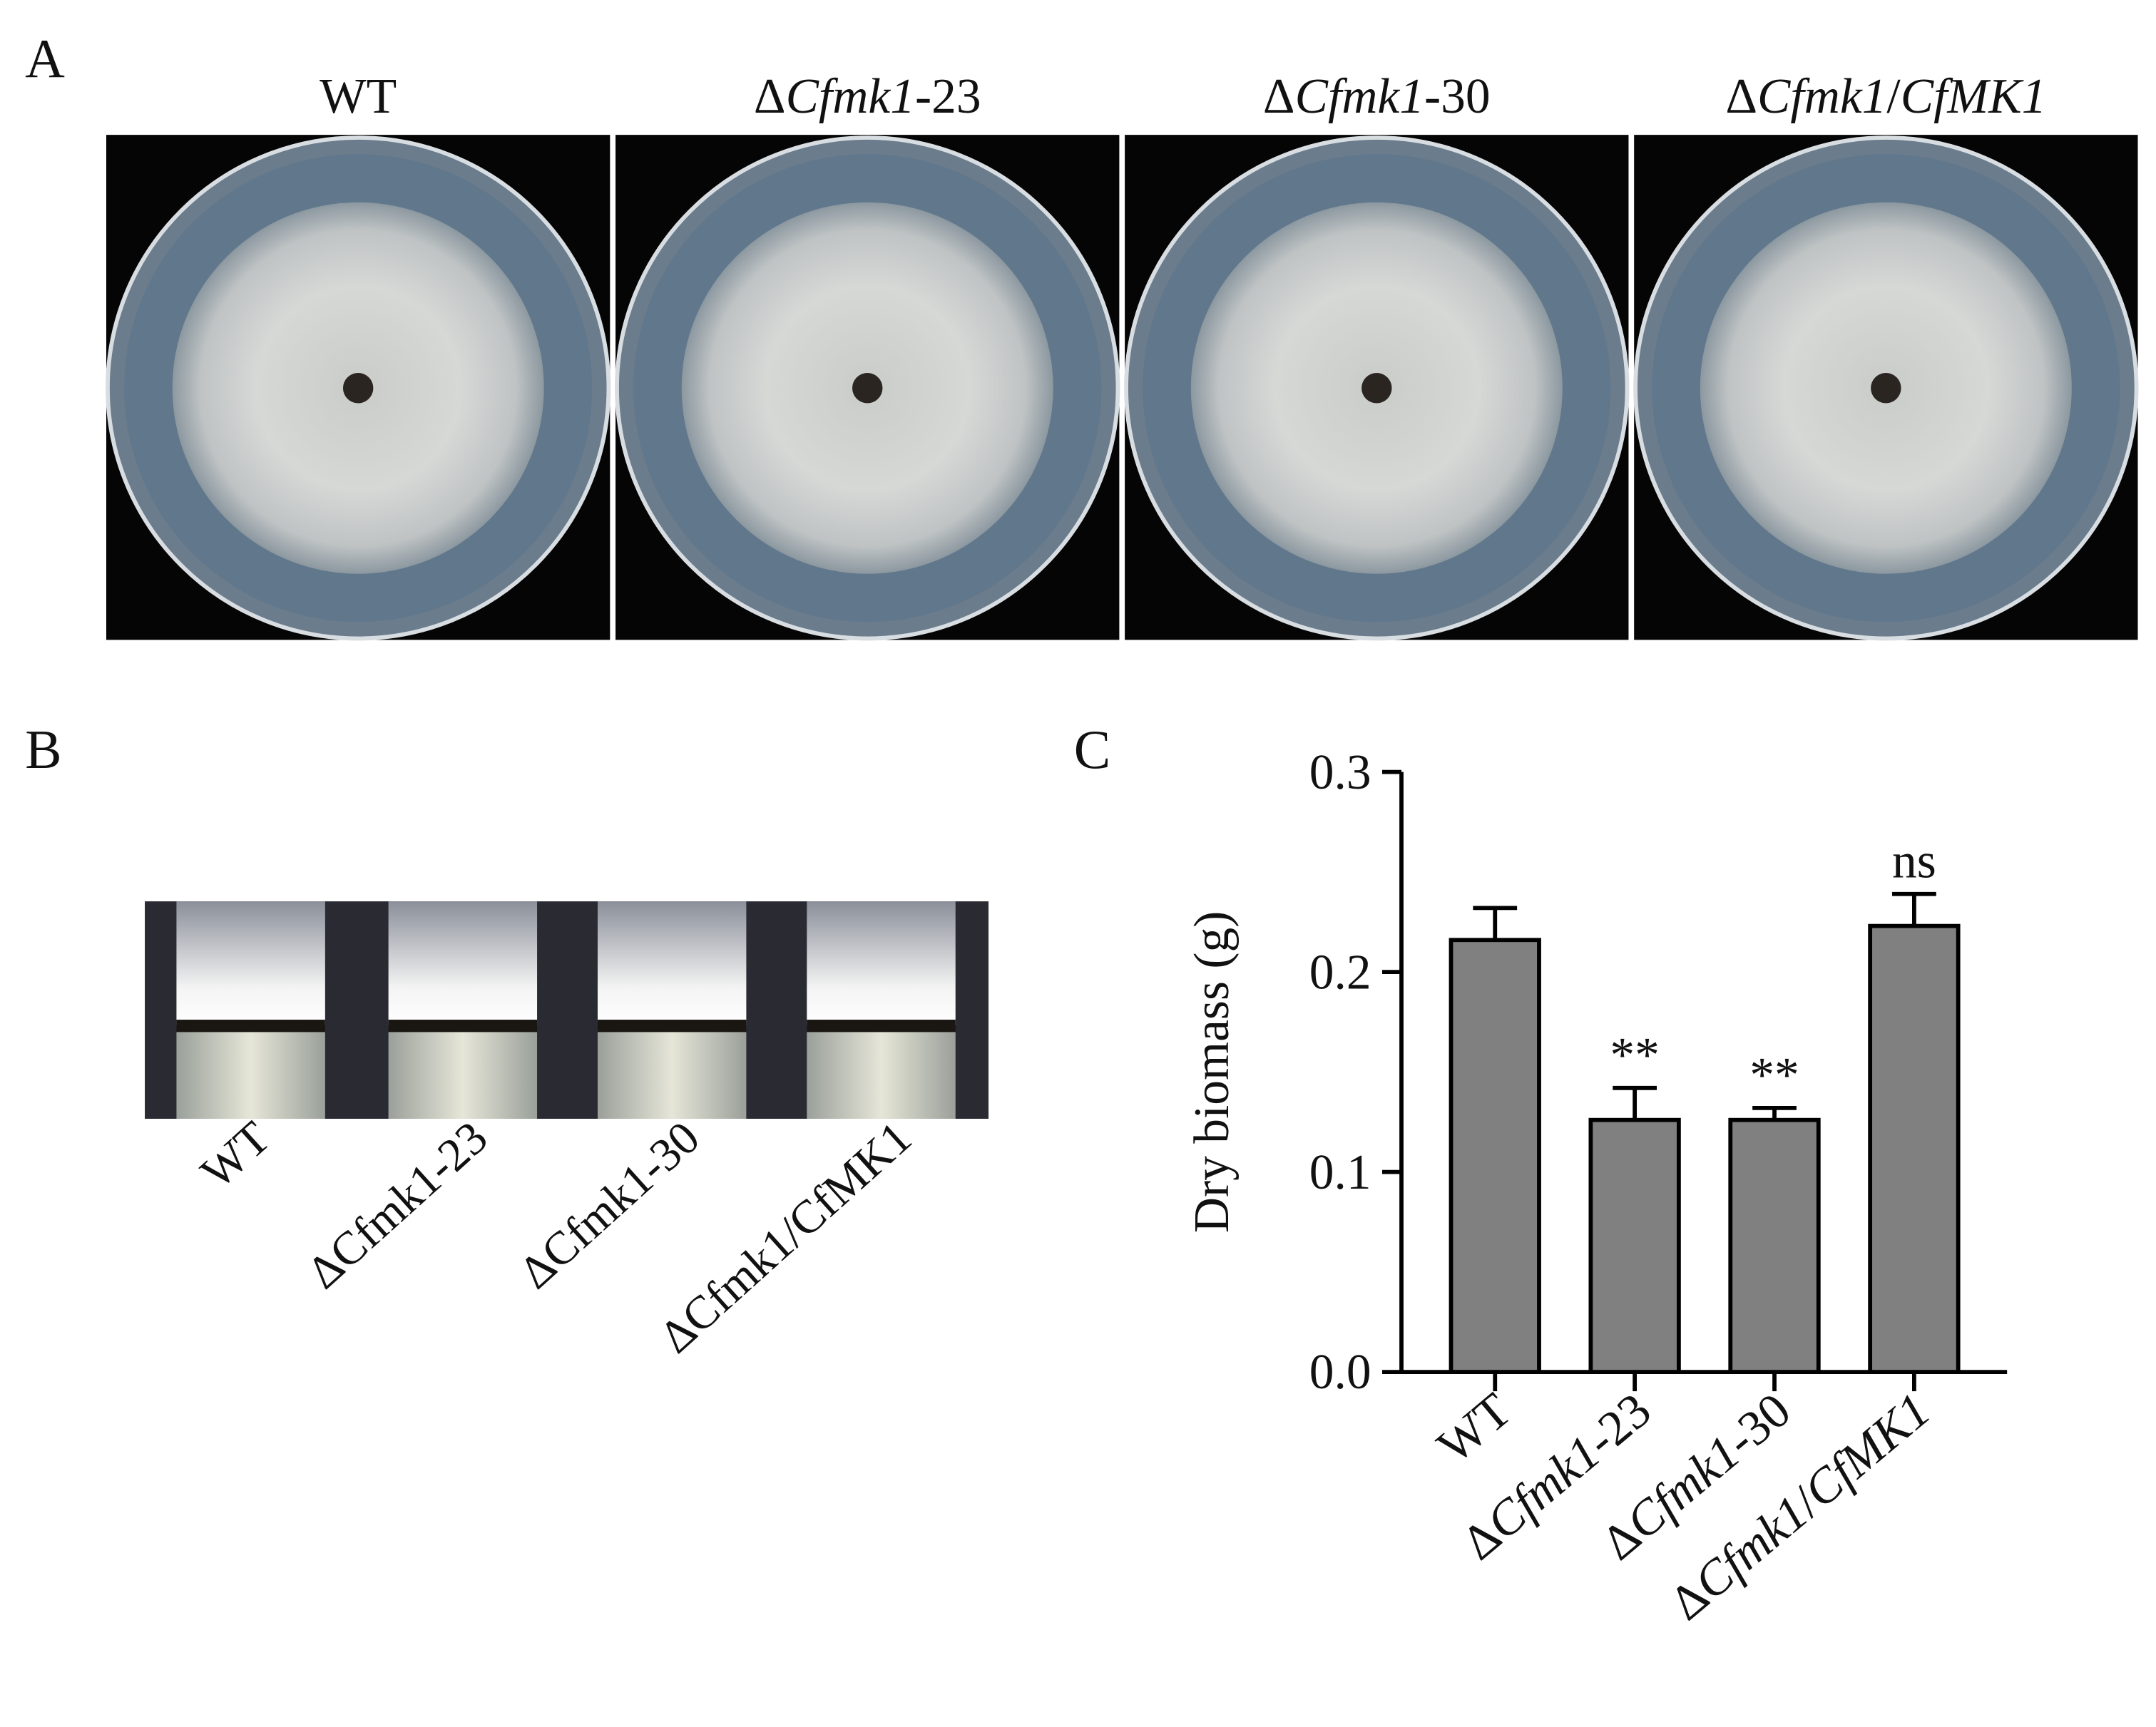  What do you see at coordinates (867, 97) in the screenshot?
I see `plate-title: ΔCfmk1-23` at bounding box center [867, 97].